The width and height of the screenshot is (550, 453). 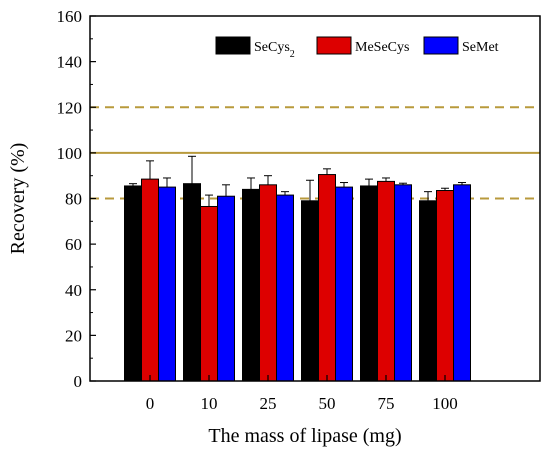 I want to click on x-tick-label-100: 100, so click(x=445, y=403).